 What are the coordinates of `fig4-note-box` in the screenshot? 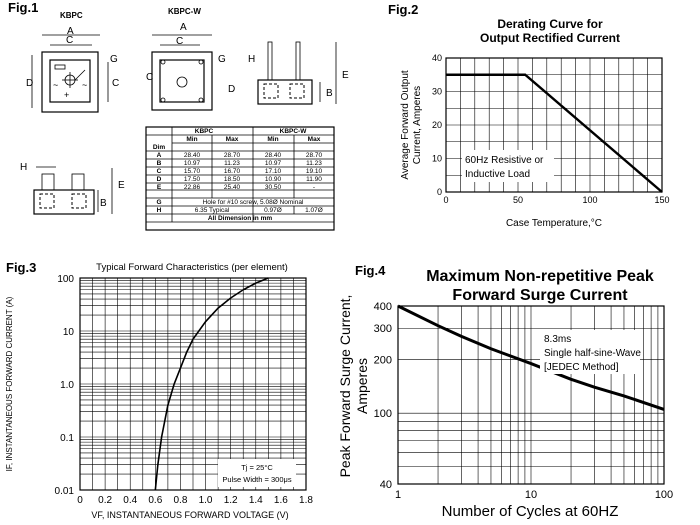 It's located at (590, 352).